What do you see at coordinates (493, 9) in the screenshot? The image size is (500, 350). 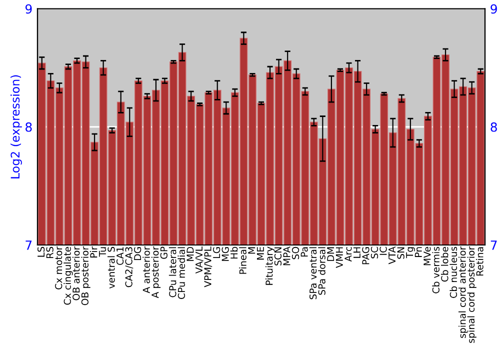 I see `y2-tick-label: 9` at bounding box center [493, 9].